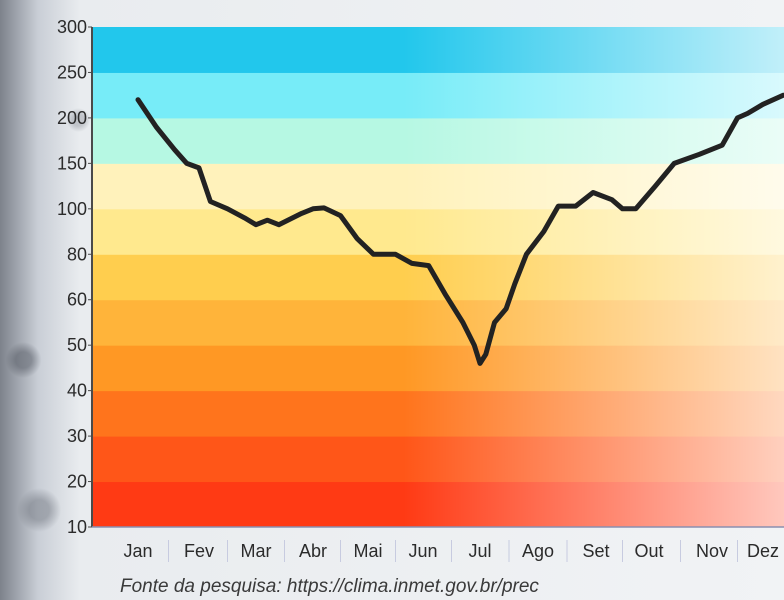 The height and width of the screenshot is (600, 784). Describe the element at coordinates (72, 209) in the screenshot. I see `y-tick-label: 100` at that location.